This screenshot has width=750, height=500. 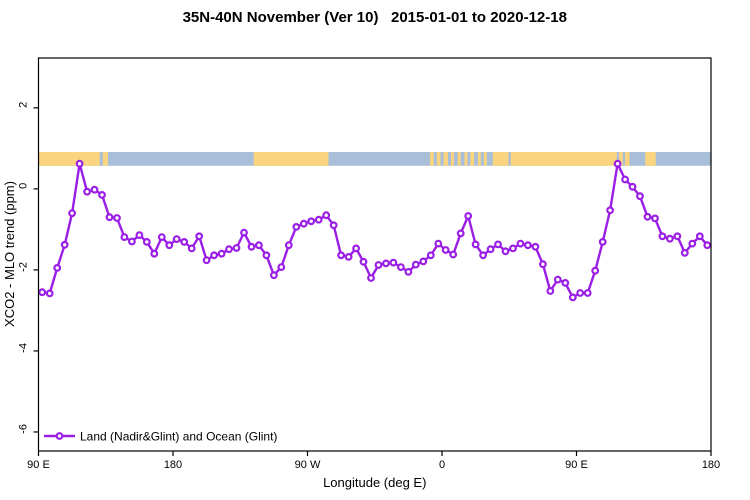 I want to click on land-ocean-band, so click(x=374, y=158).